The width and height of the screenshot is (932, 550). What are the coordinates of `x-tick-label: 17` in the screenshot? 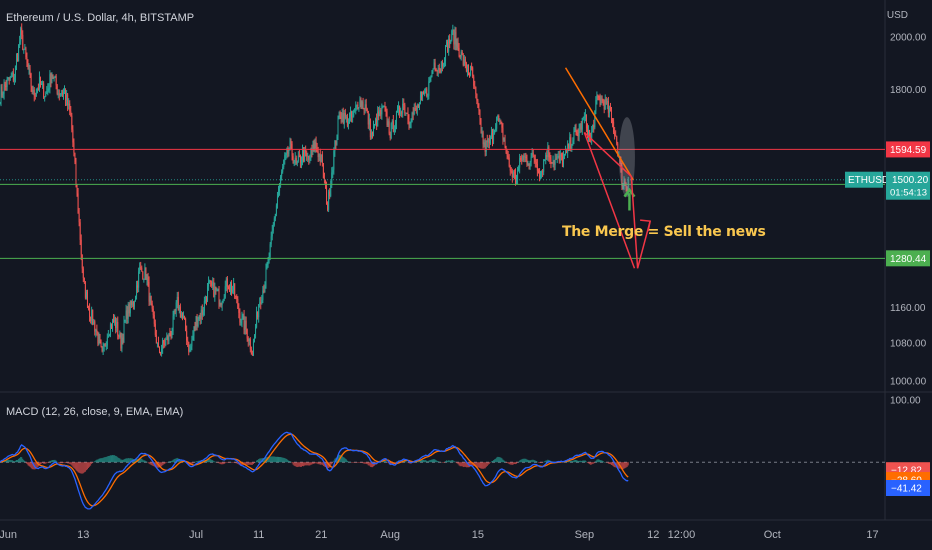 It's located at (872, 535).